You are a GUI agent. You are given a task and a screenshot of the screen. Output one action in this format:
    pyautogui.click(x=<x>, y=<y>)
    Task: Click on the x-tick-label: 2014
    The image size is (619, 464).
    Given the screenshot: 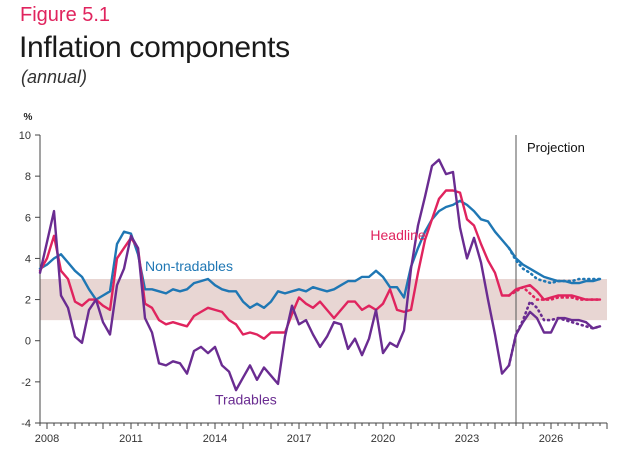 What is the action you would take?
    pyautogui.click(x=215, y=439)
    